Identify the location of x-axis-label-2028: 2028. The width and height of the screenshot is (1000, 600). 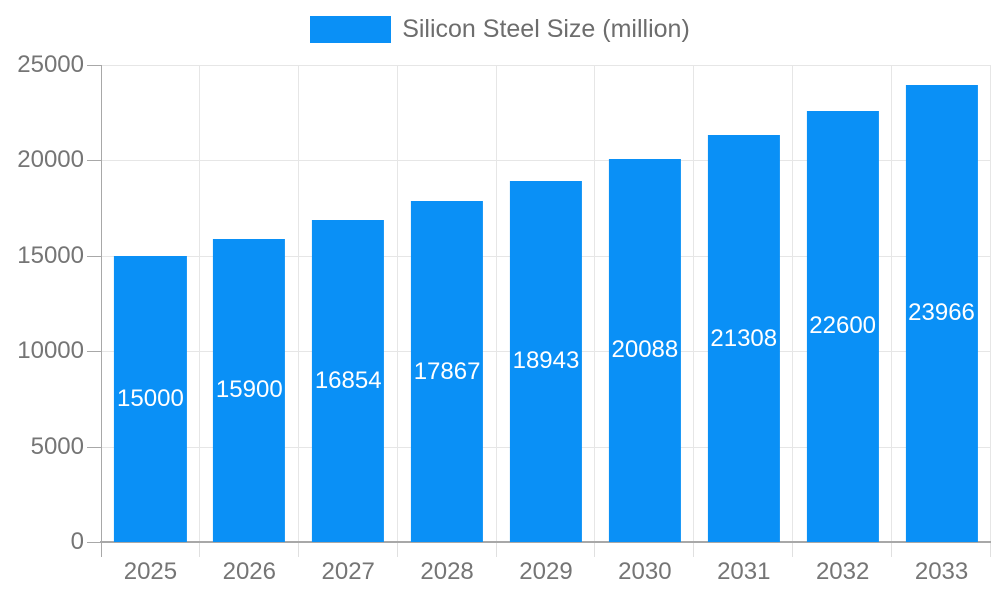
(447, 571).